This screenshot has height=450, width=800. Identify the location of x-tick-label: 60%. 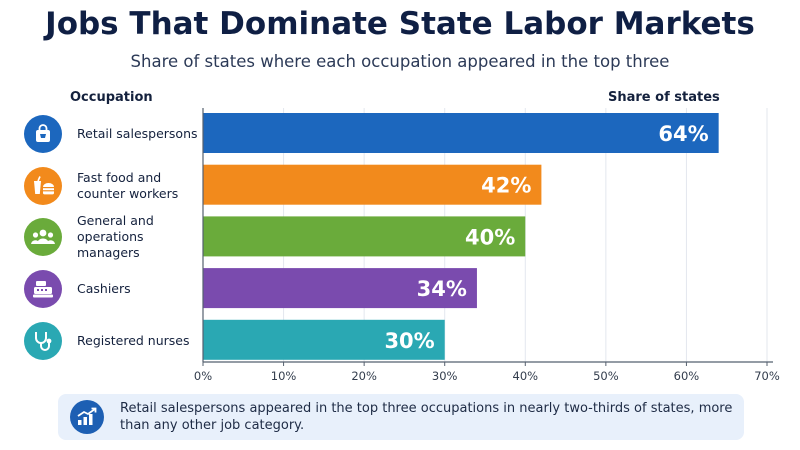
(687, 376).